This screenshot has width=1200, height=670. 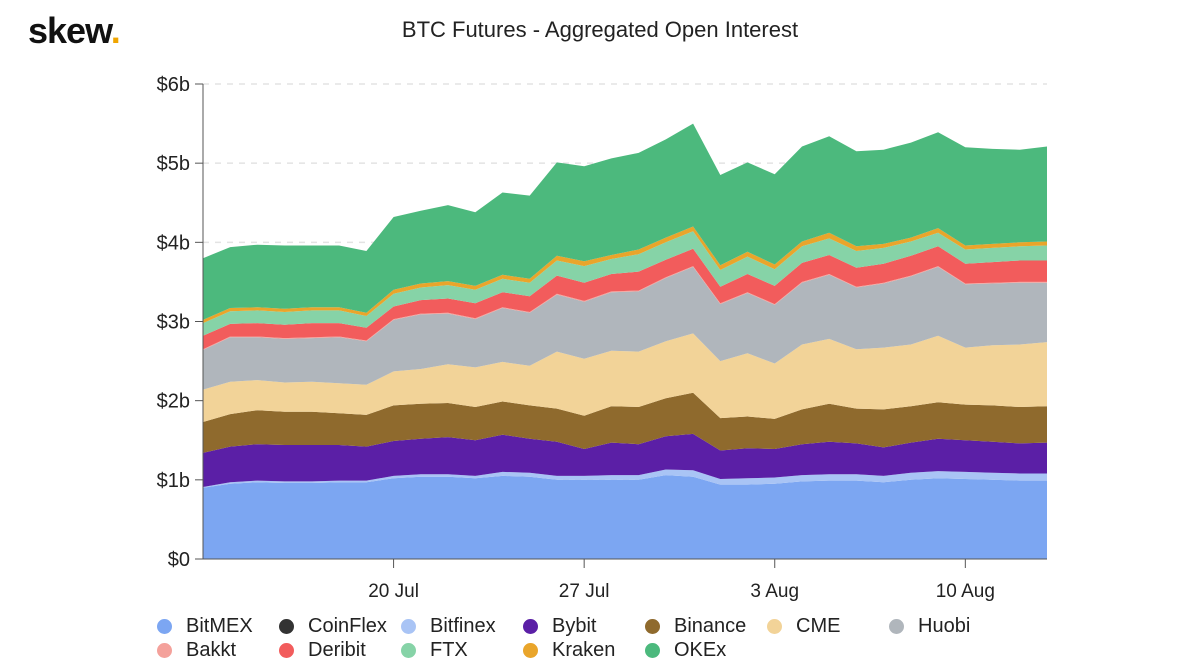 What do you see at coordinates (625, 422) in the screenshot?
I see `area-binance` at bounding box center [625, 422].